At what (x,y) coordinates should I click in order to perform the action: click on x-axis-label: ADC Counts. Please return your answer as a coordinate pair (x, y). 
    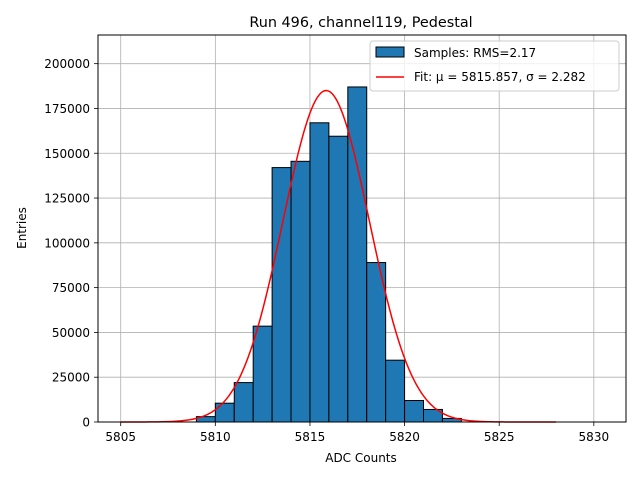
    Looking at the image, I should click on (361, 458).